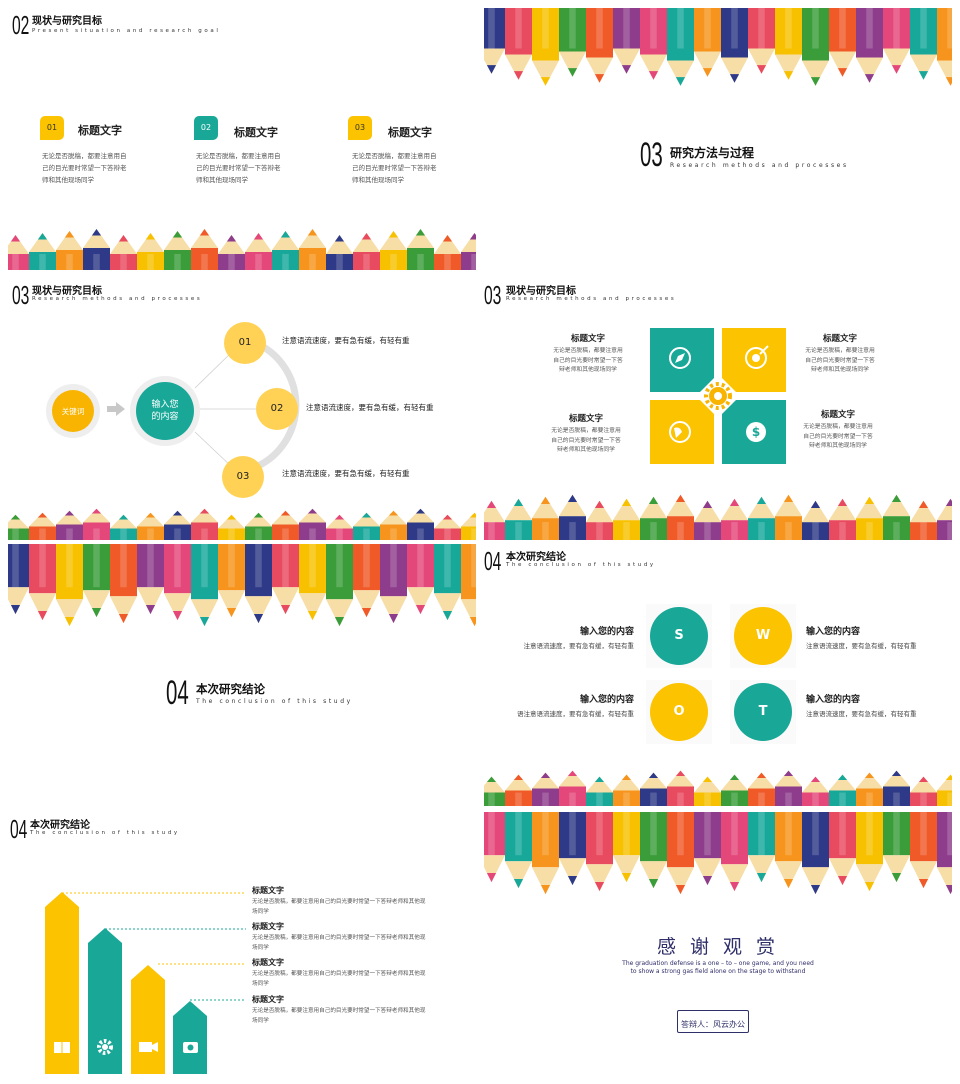 Image resolution: width=960 pixels, height=1084 pixels. Describe the element at coordinates (52, 128) in the screenshot. I see `number-badge: 01` at that location.